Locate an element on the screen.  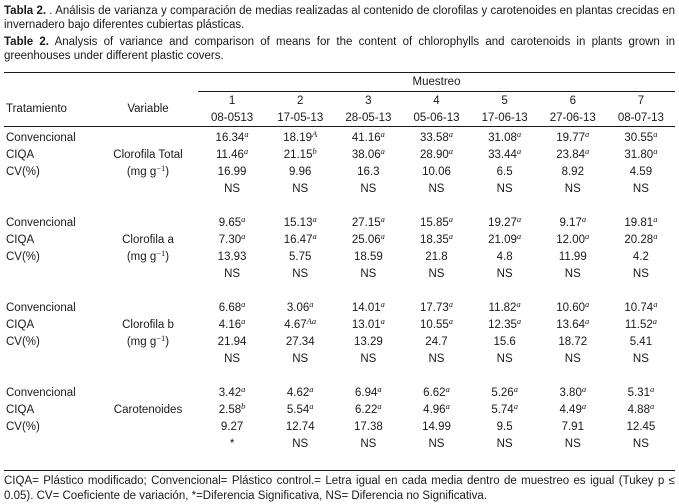
value-cell: 20.28a is located at coordinates (641, 238).